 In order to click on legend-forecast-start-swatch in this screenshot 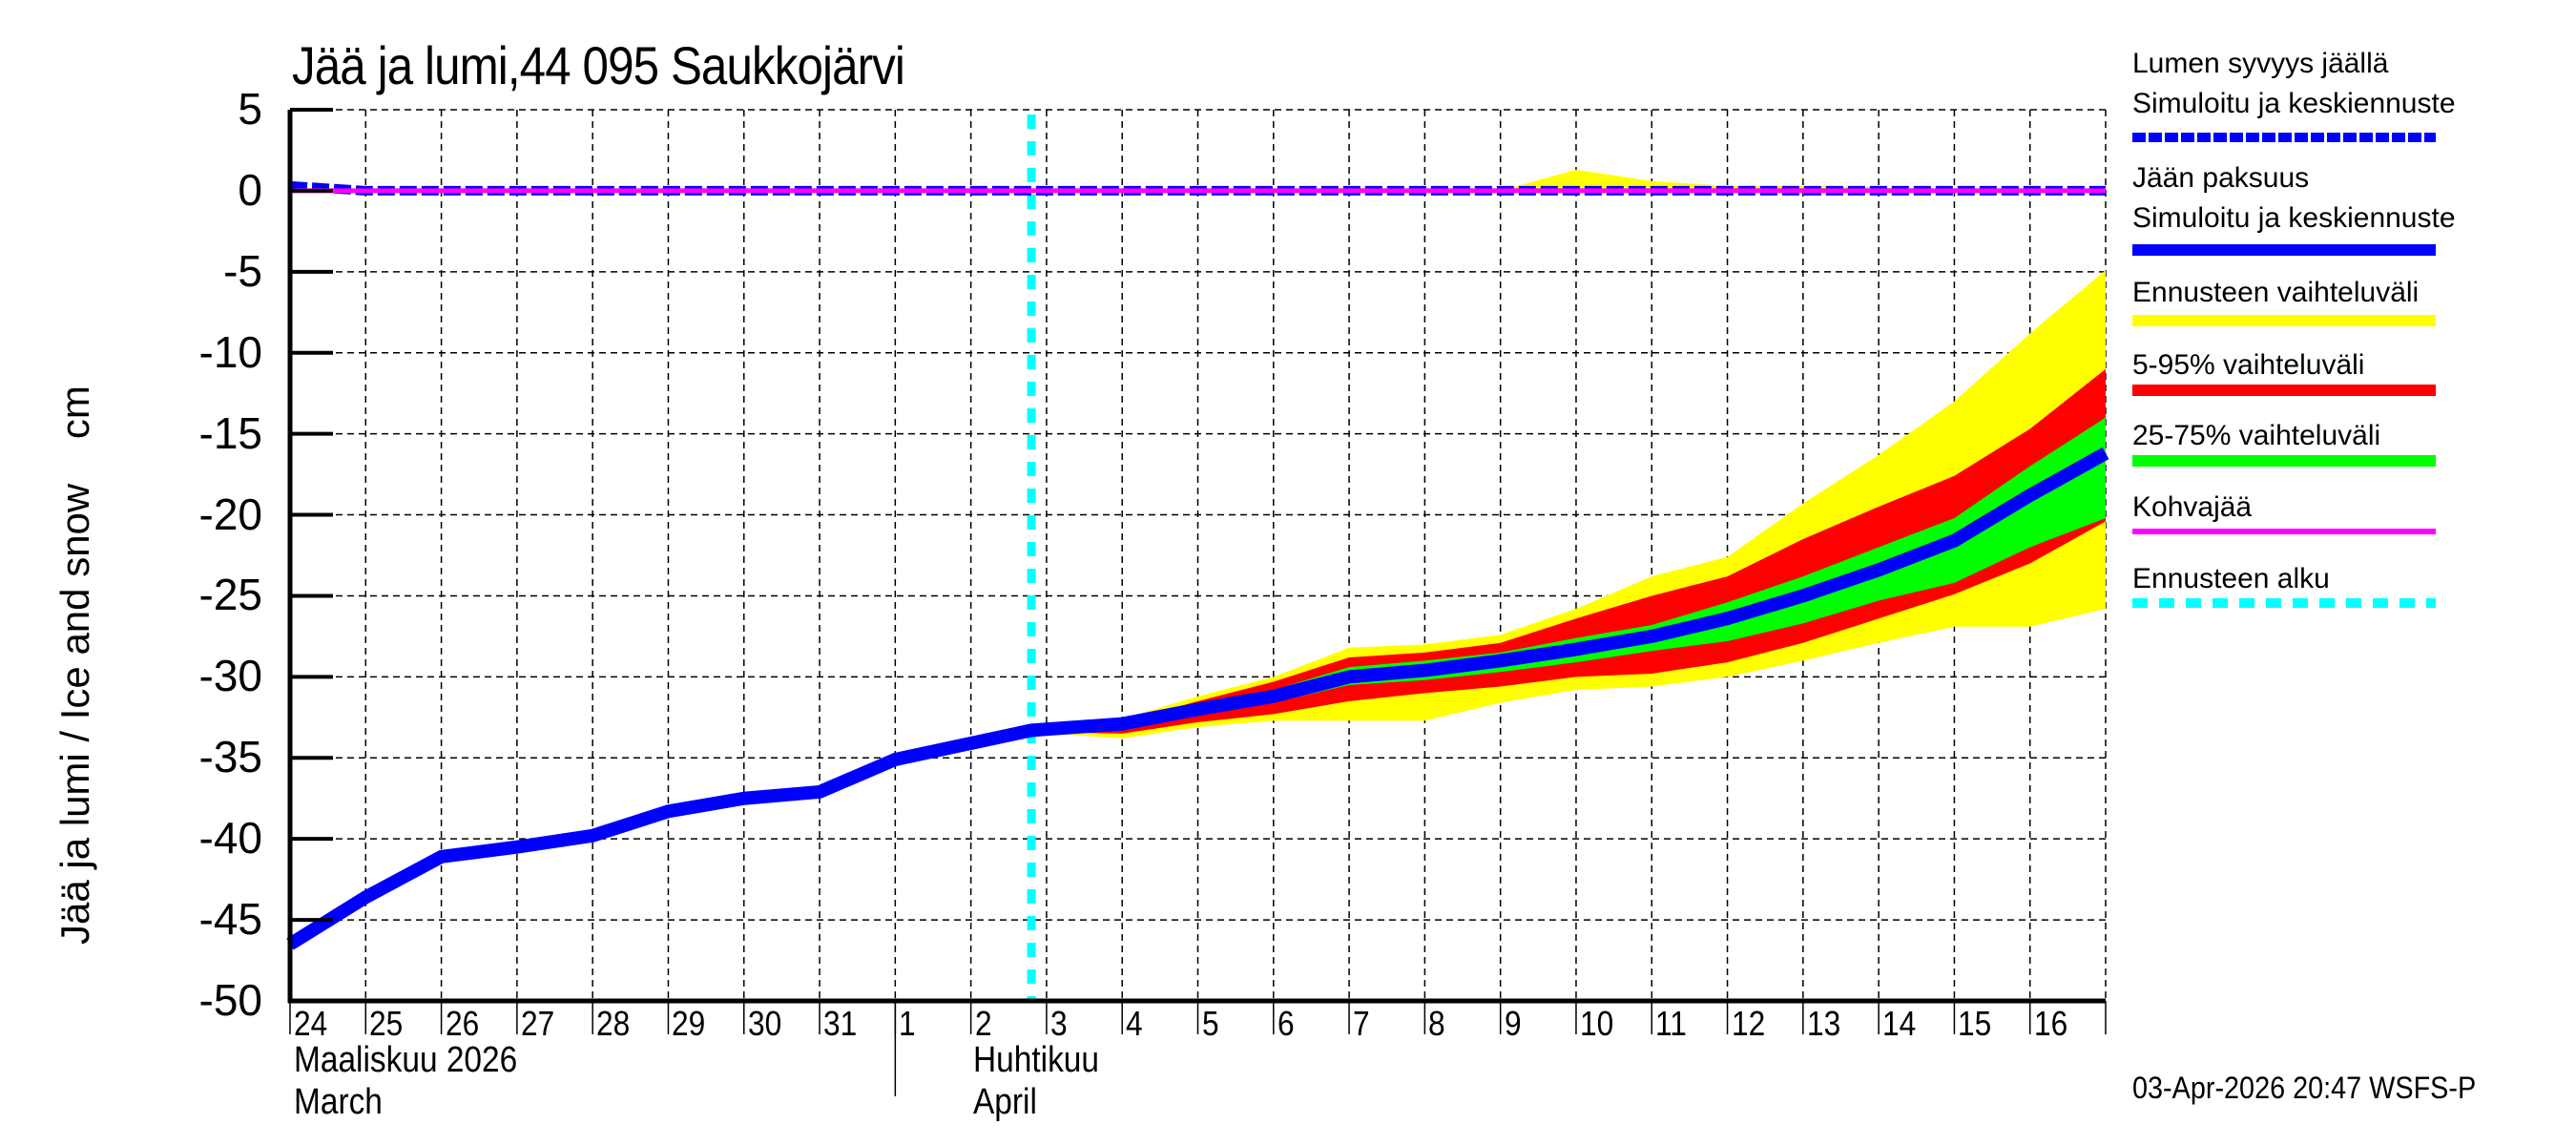, I will do `click(2284, 603)`.